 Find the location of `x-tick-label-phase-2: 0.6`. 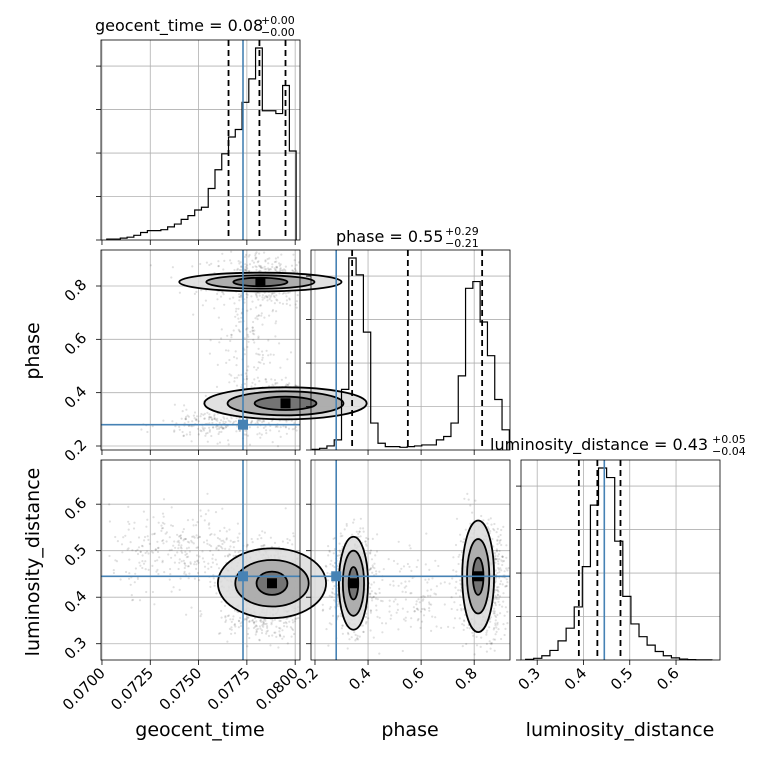

x-tick-label-phase-2: 0.6 is located at coordinates (413, 679).